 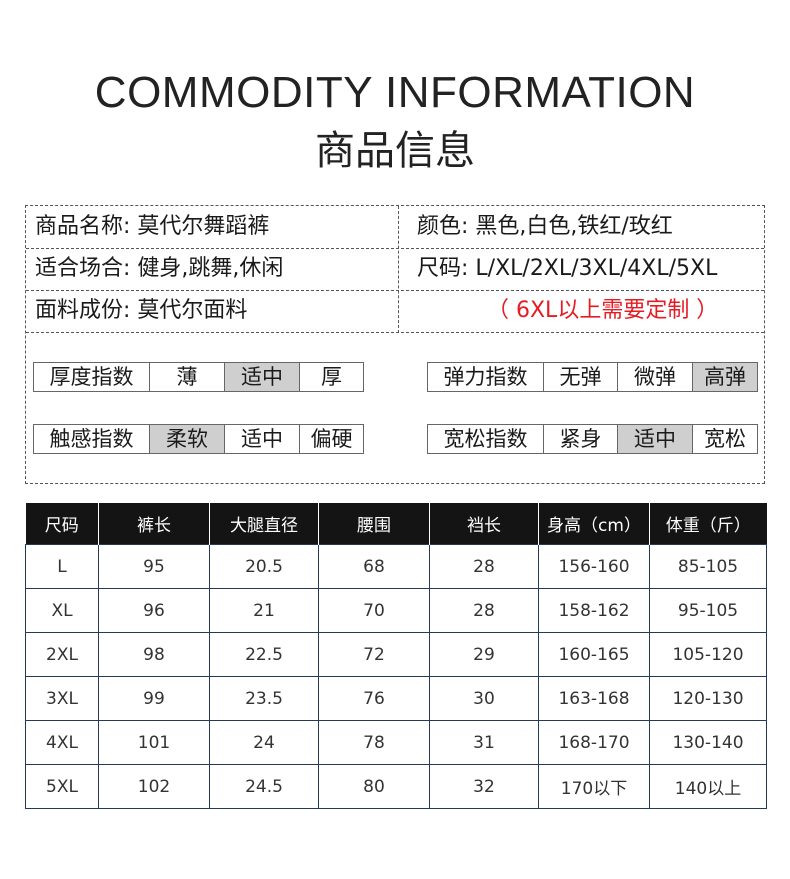 I want to click on rating-touch: 触感指数 柔软 适中 偏硬, so click(x=198, y=439).